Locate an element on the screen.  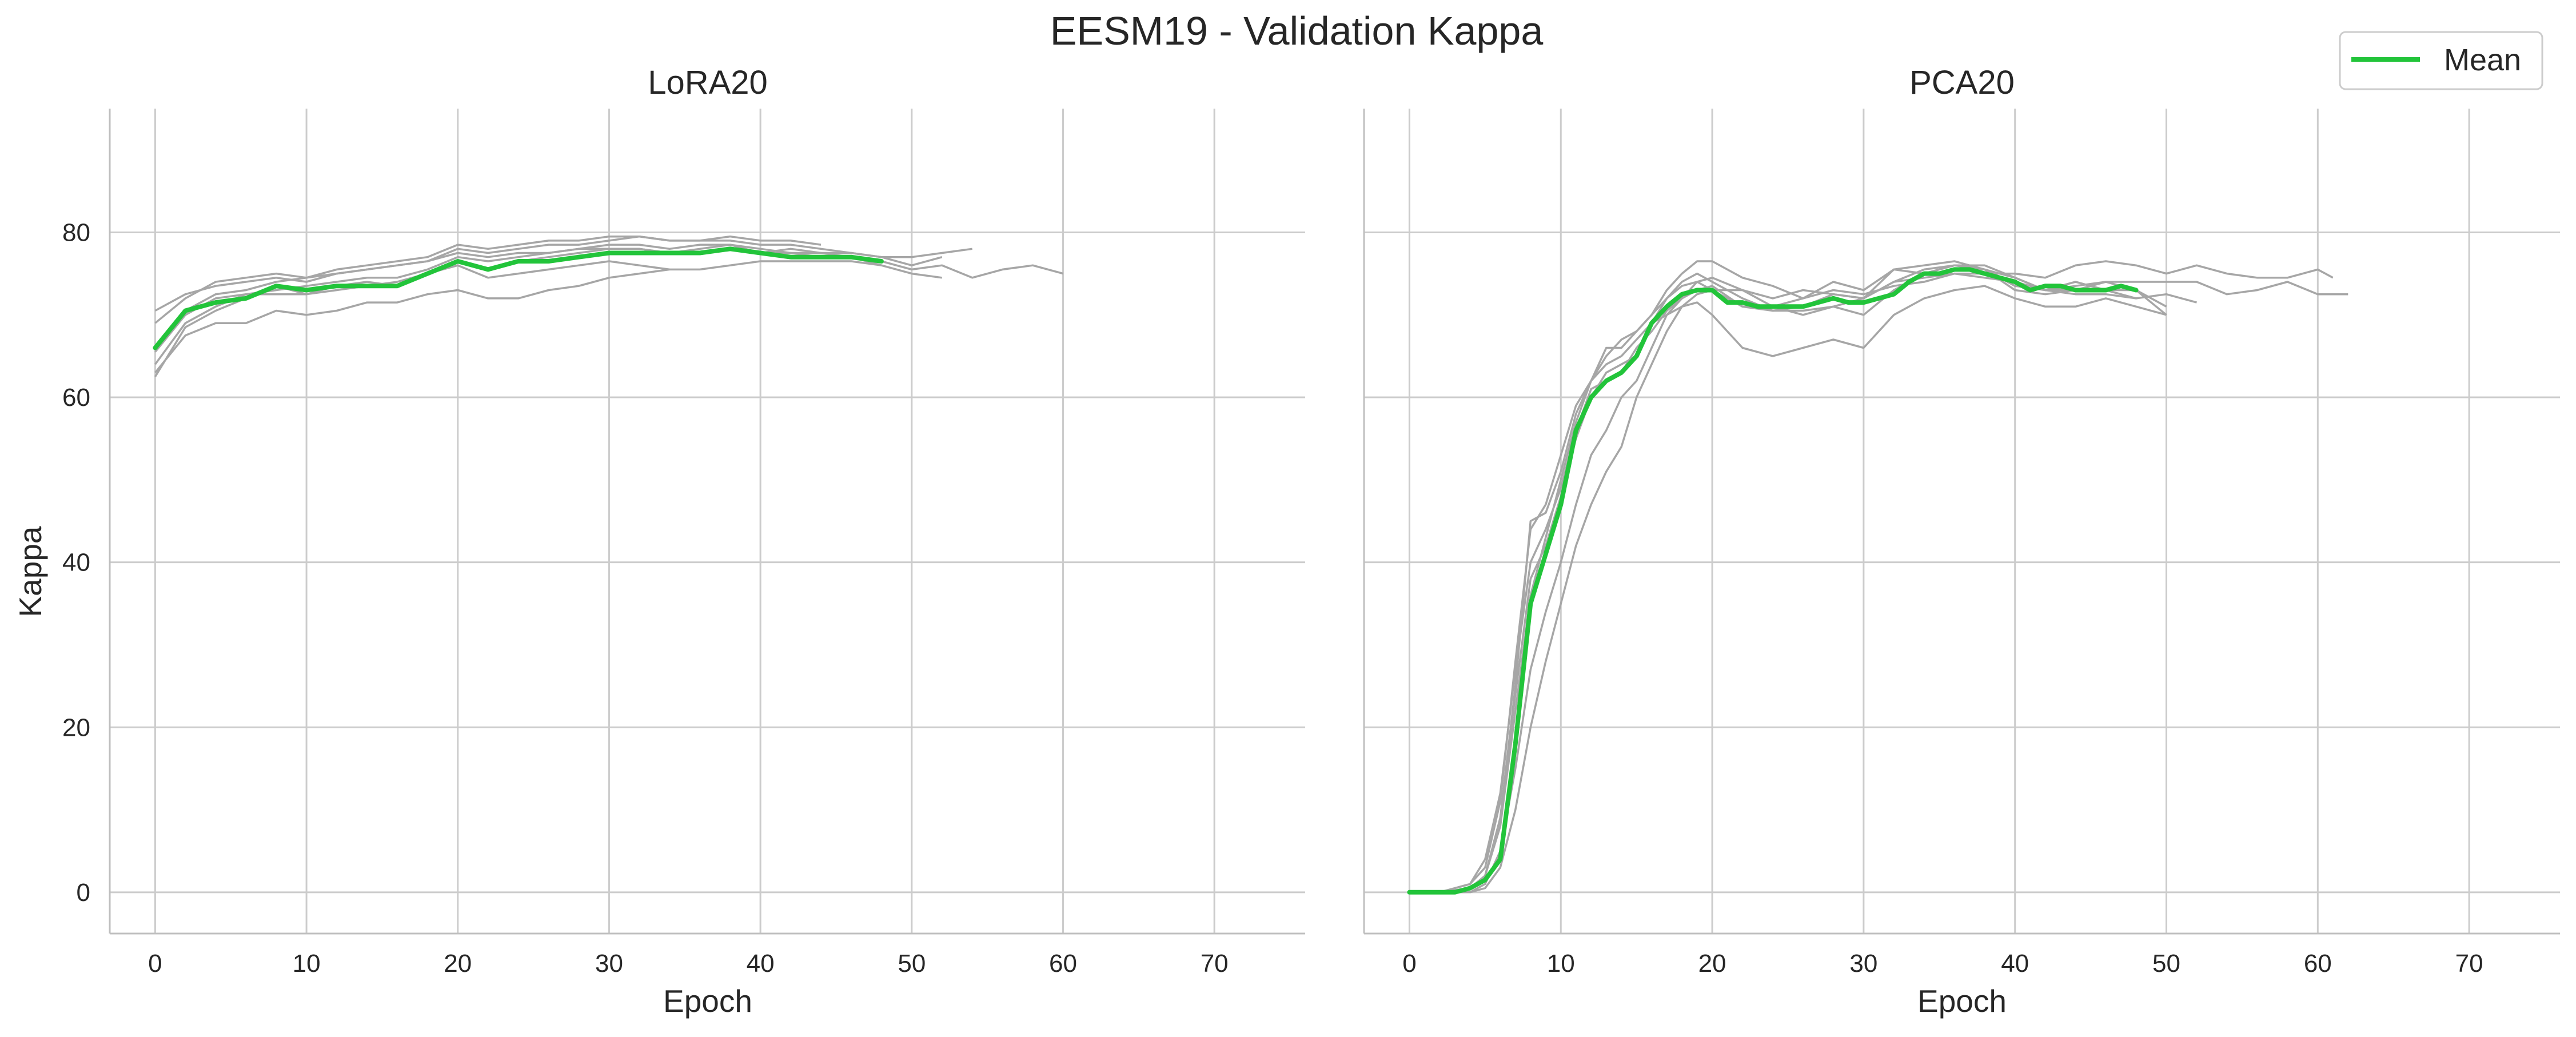
pca20-x-axis-label: Epoch is located at coordinates (1962, 1001).